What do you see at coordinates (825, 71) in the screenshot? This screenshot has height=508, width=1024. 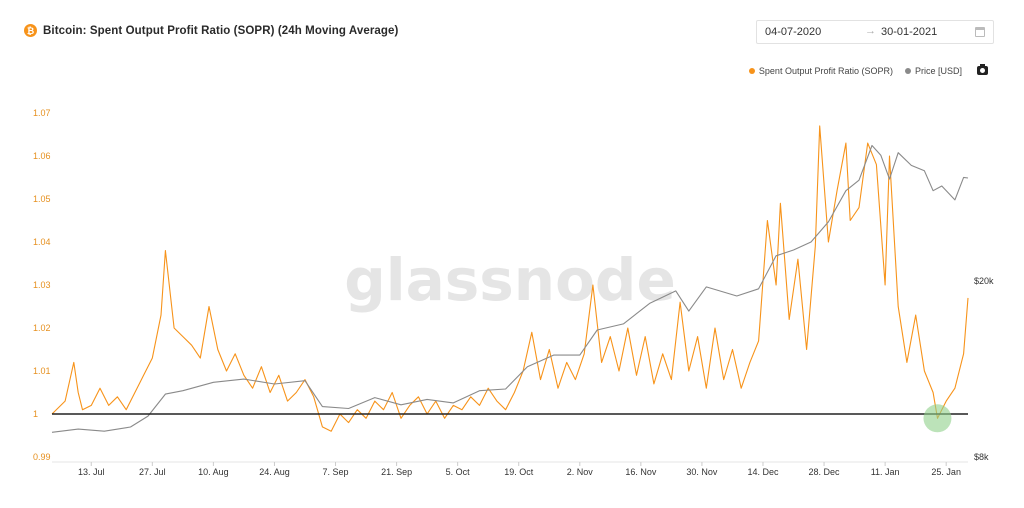 I see `legend-label-sopr: Spent Output Profit Ratio (SOPR)` at bounding box center [825, 71].